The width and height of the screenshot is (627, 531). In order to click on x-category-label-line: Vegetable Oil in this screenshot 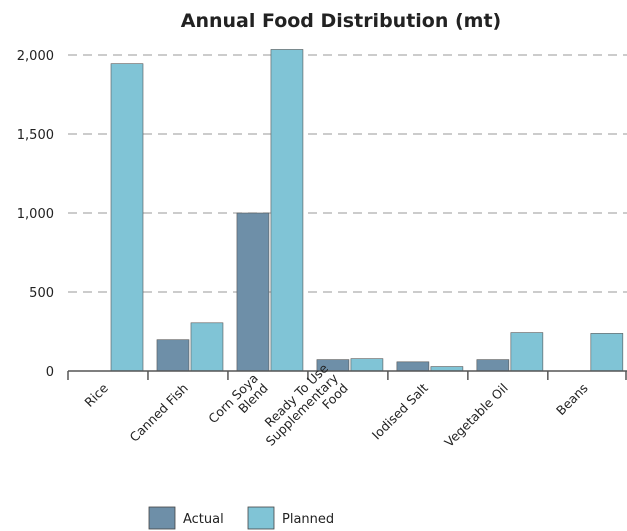, I will do `click(476, 415)`.